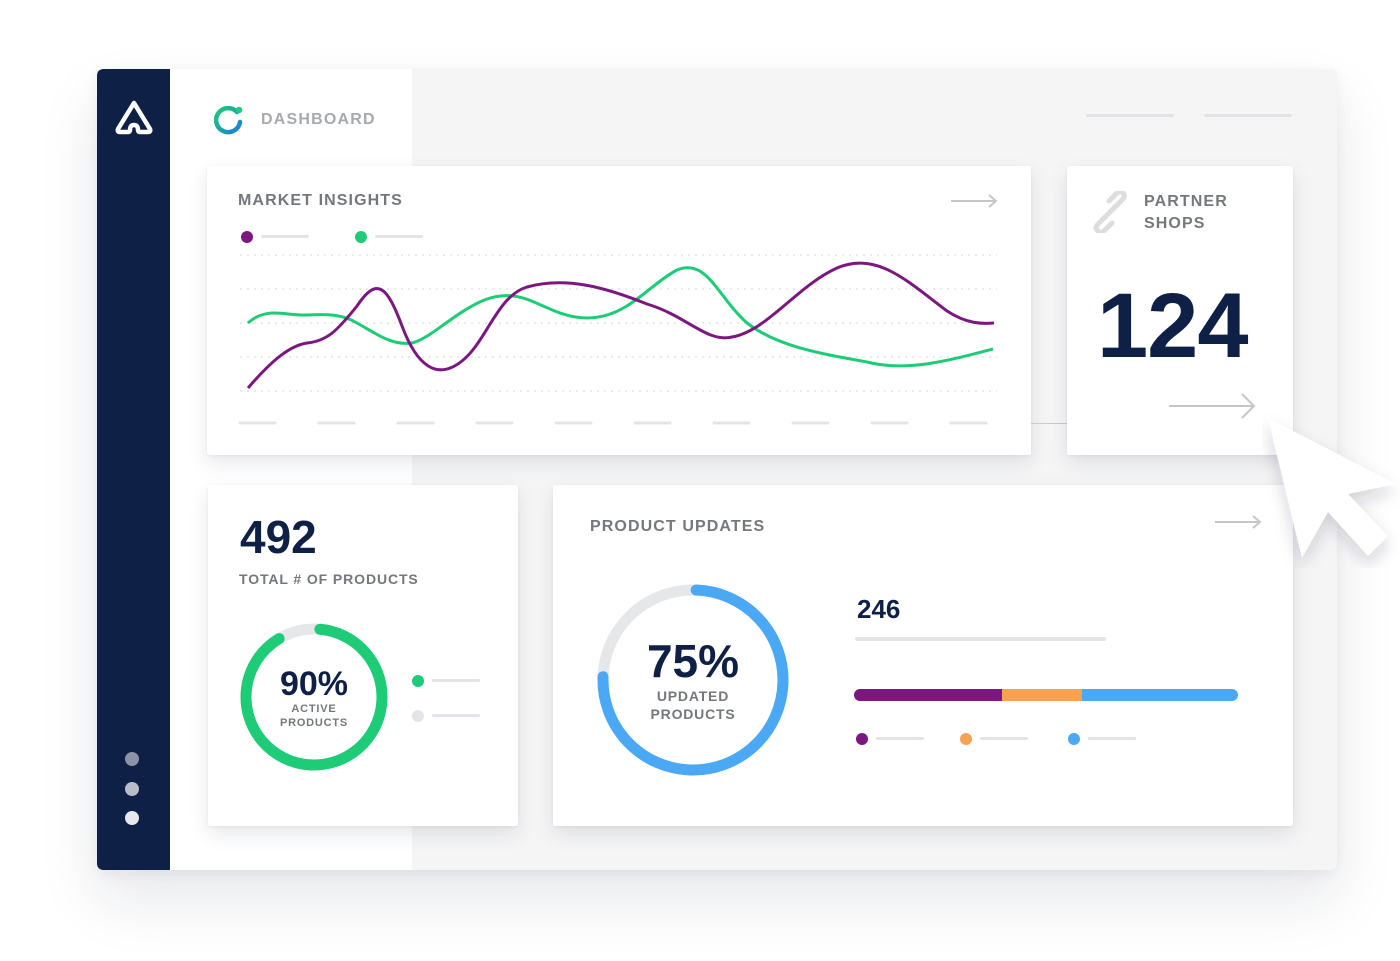  What do you see at coordinates (928, 695) in the screenshot?
I see `bar-segment-purple` at bounding box center [928, 695].